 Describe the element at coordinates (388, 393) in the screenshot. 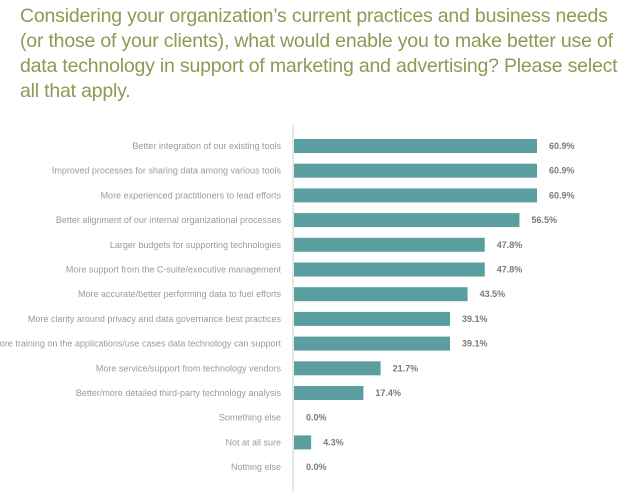

I see `data-label: 17.4%` at that location.